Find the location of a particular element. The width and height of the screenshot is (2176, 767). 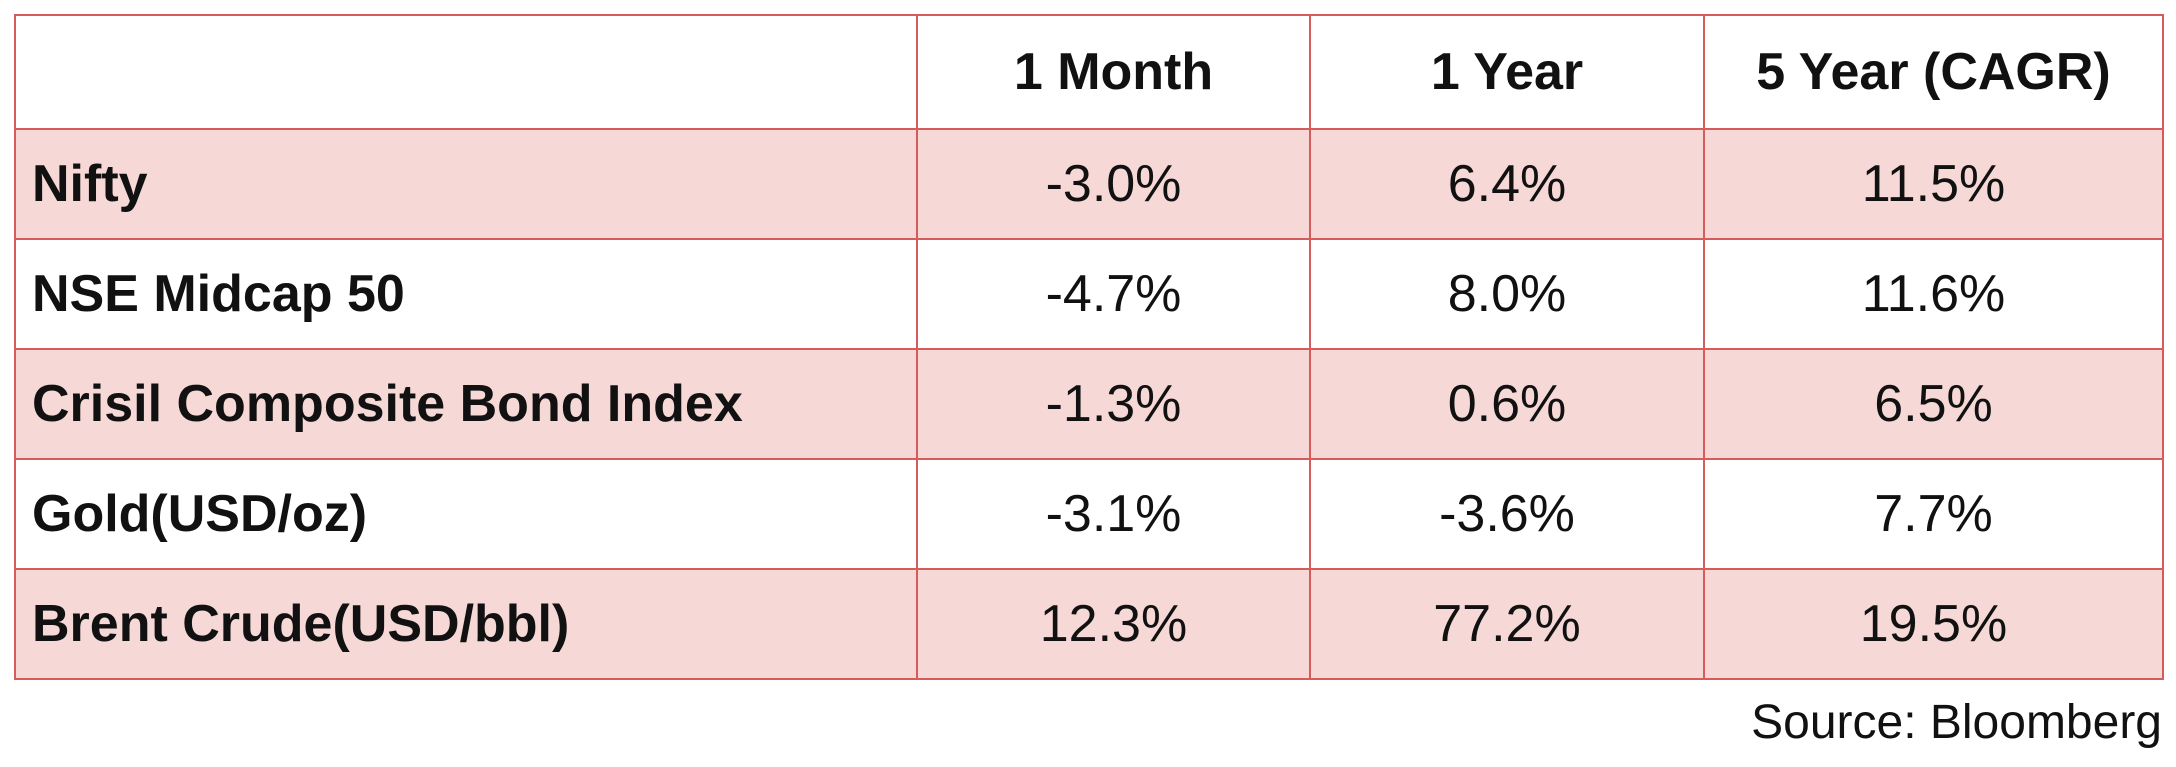

table-row: Crisil Composite Bond Index -1.3% 0.6% 6.5% is located at coordinates (1089, 404).